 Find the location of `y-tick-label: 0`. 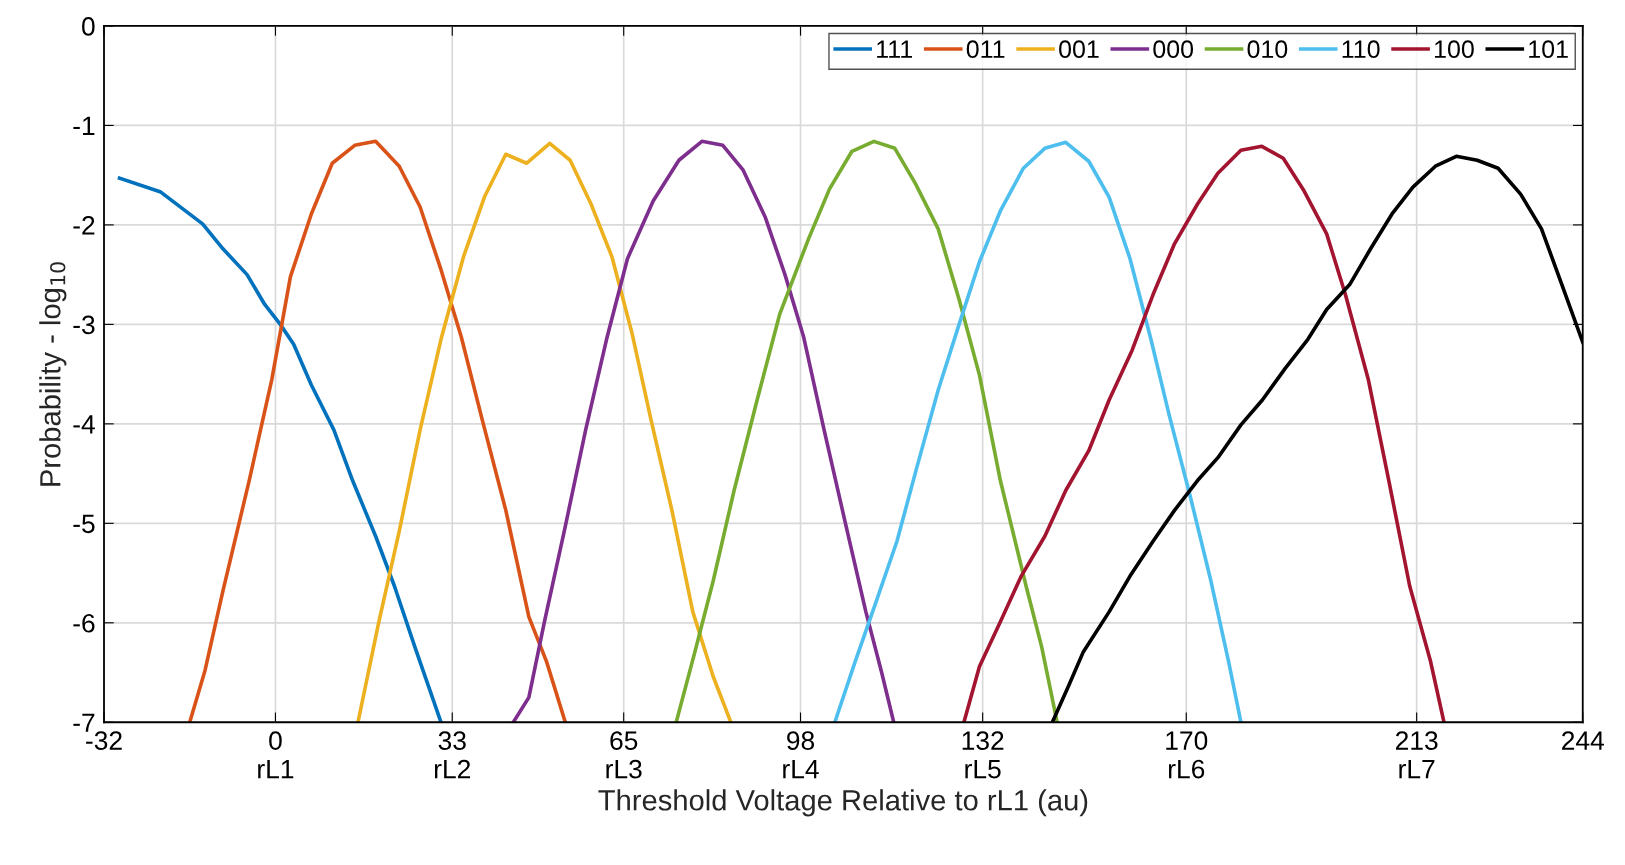

y-tick-label: 0 is located at coordinates (88, 26).